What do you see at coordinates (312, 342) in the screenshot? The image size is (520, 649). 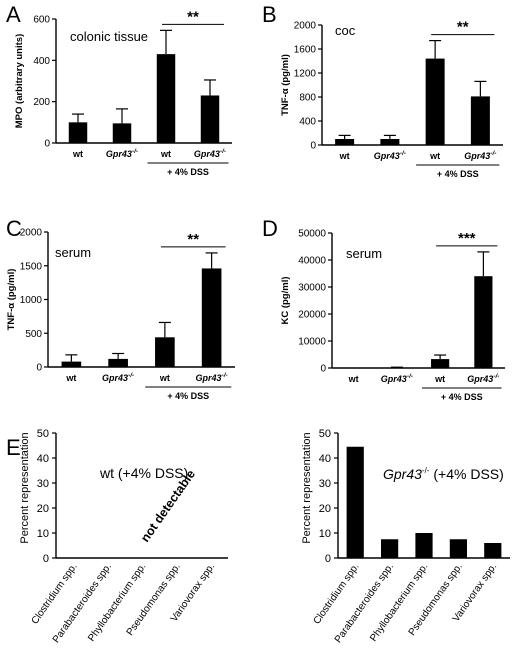 I see `y-tick-label: 10000` at bounding box center [312, 342].